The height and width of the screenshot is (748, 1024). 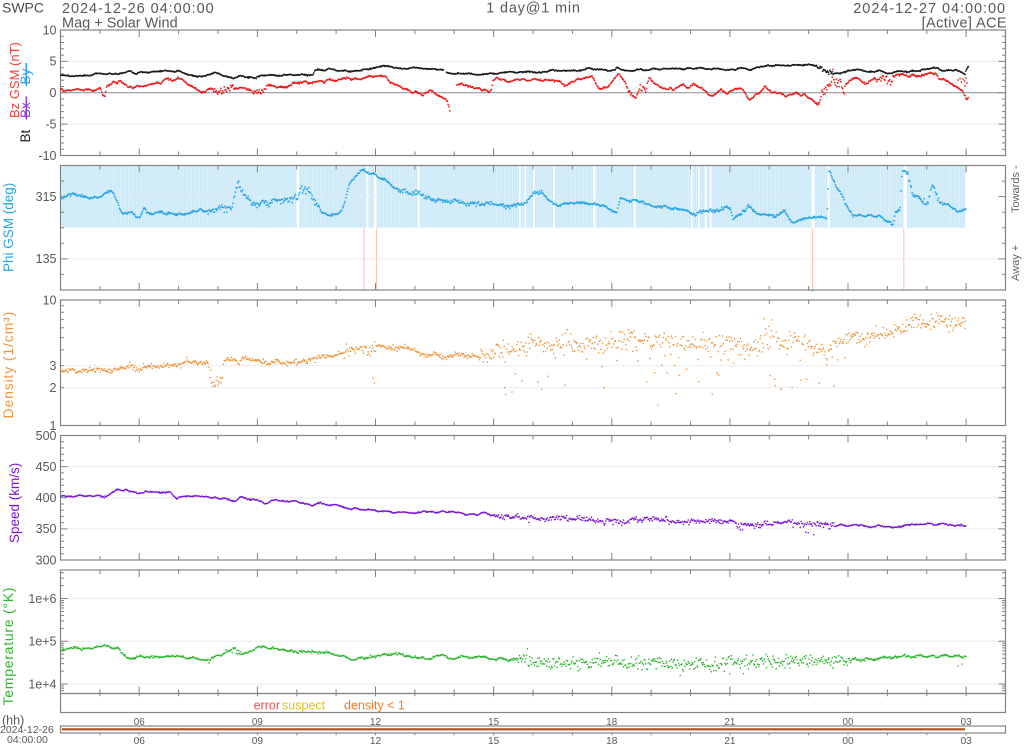 What do you see at coordinates (13, 721) in the screenshot?
I see `svg-text: (hh)` at bounding box center [13, 721].